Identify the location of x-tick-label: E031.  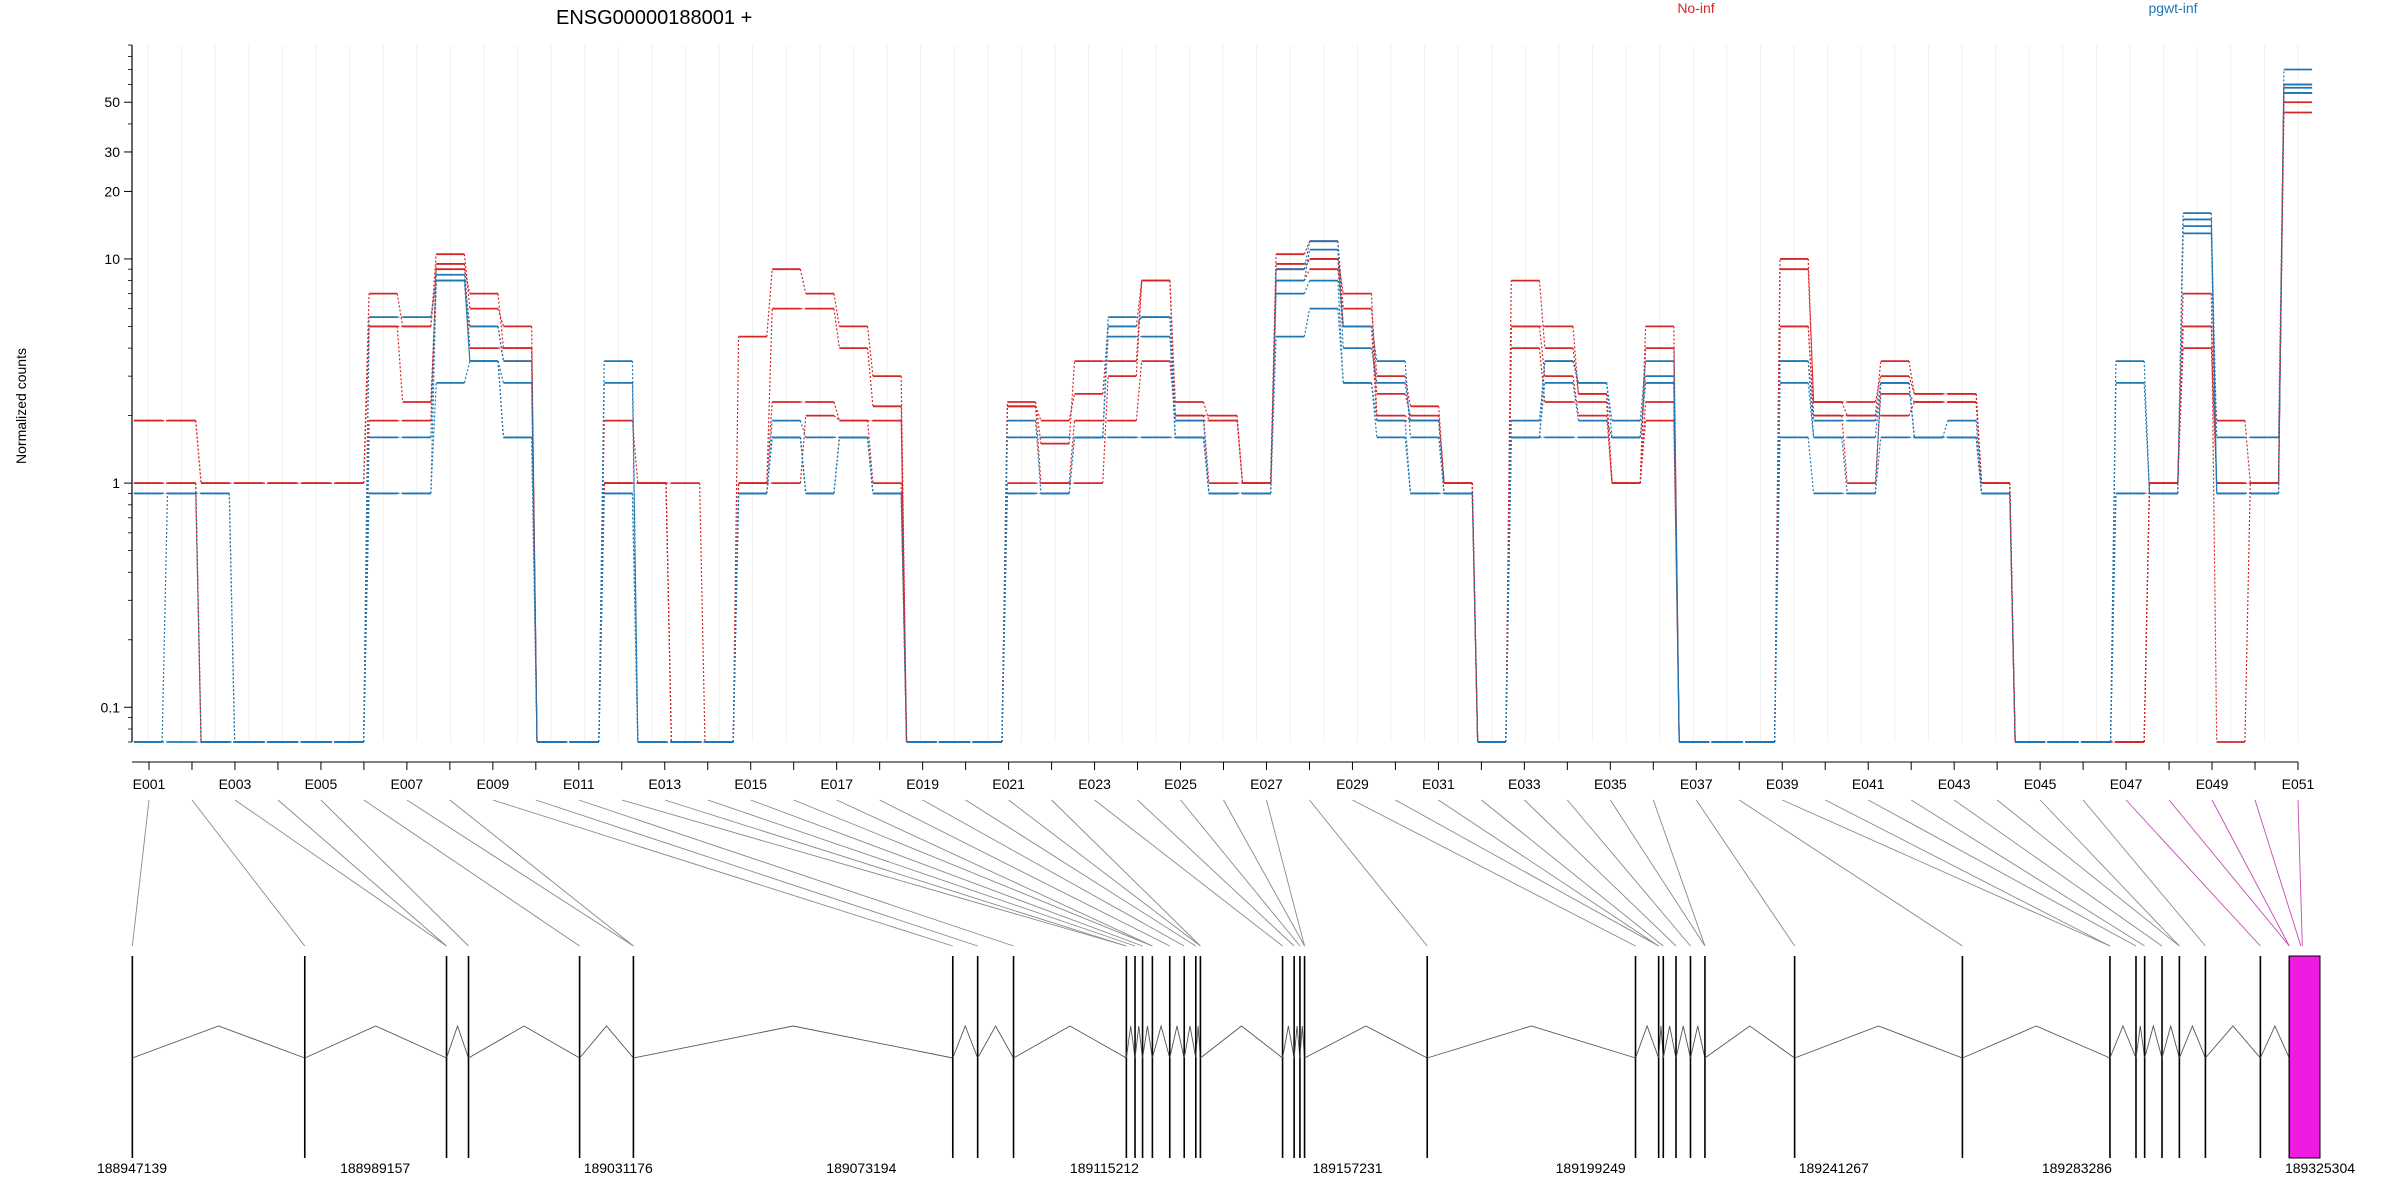
(1438, 784).